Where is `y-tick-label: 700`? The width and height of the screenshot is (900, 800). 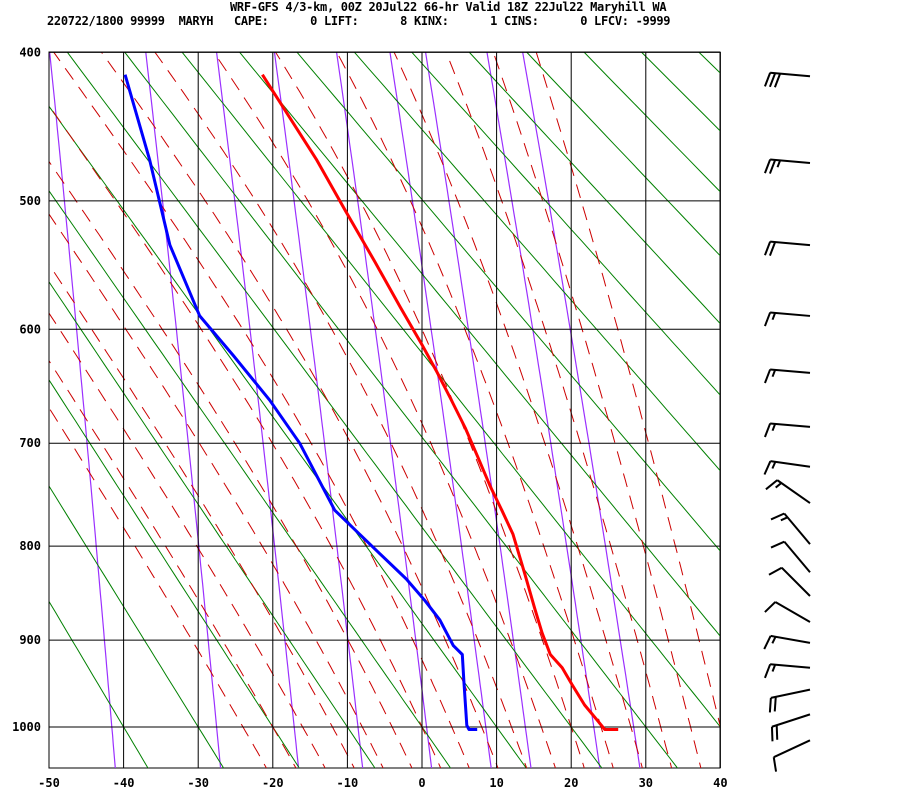 y-tick-label: 700 is located at coordinates (30, 443).